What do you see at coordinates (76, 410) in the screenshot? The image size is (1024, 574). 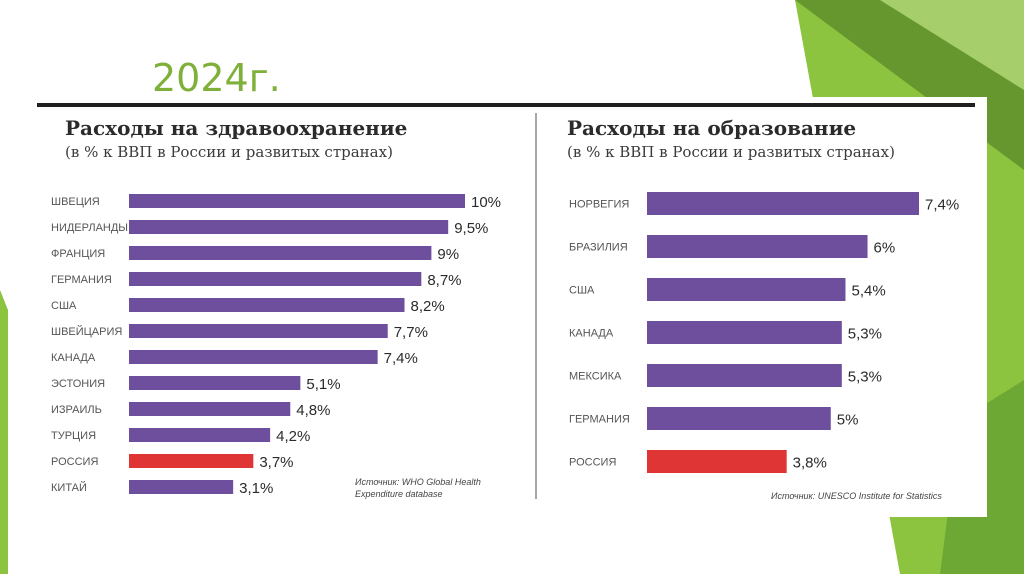 I see `category-label: ИЗРАИЛЬ` at bounding box center [76, 410].